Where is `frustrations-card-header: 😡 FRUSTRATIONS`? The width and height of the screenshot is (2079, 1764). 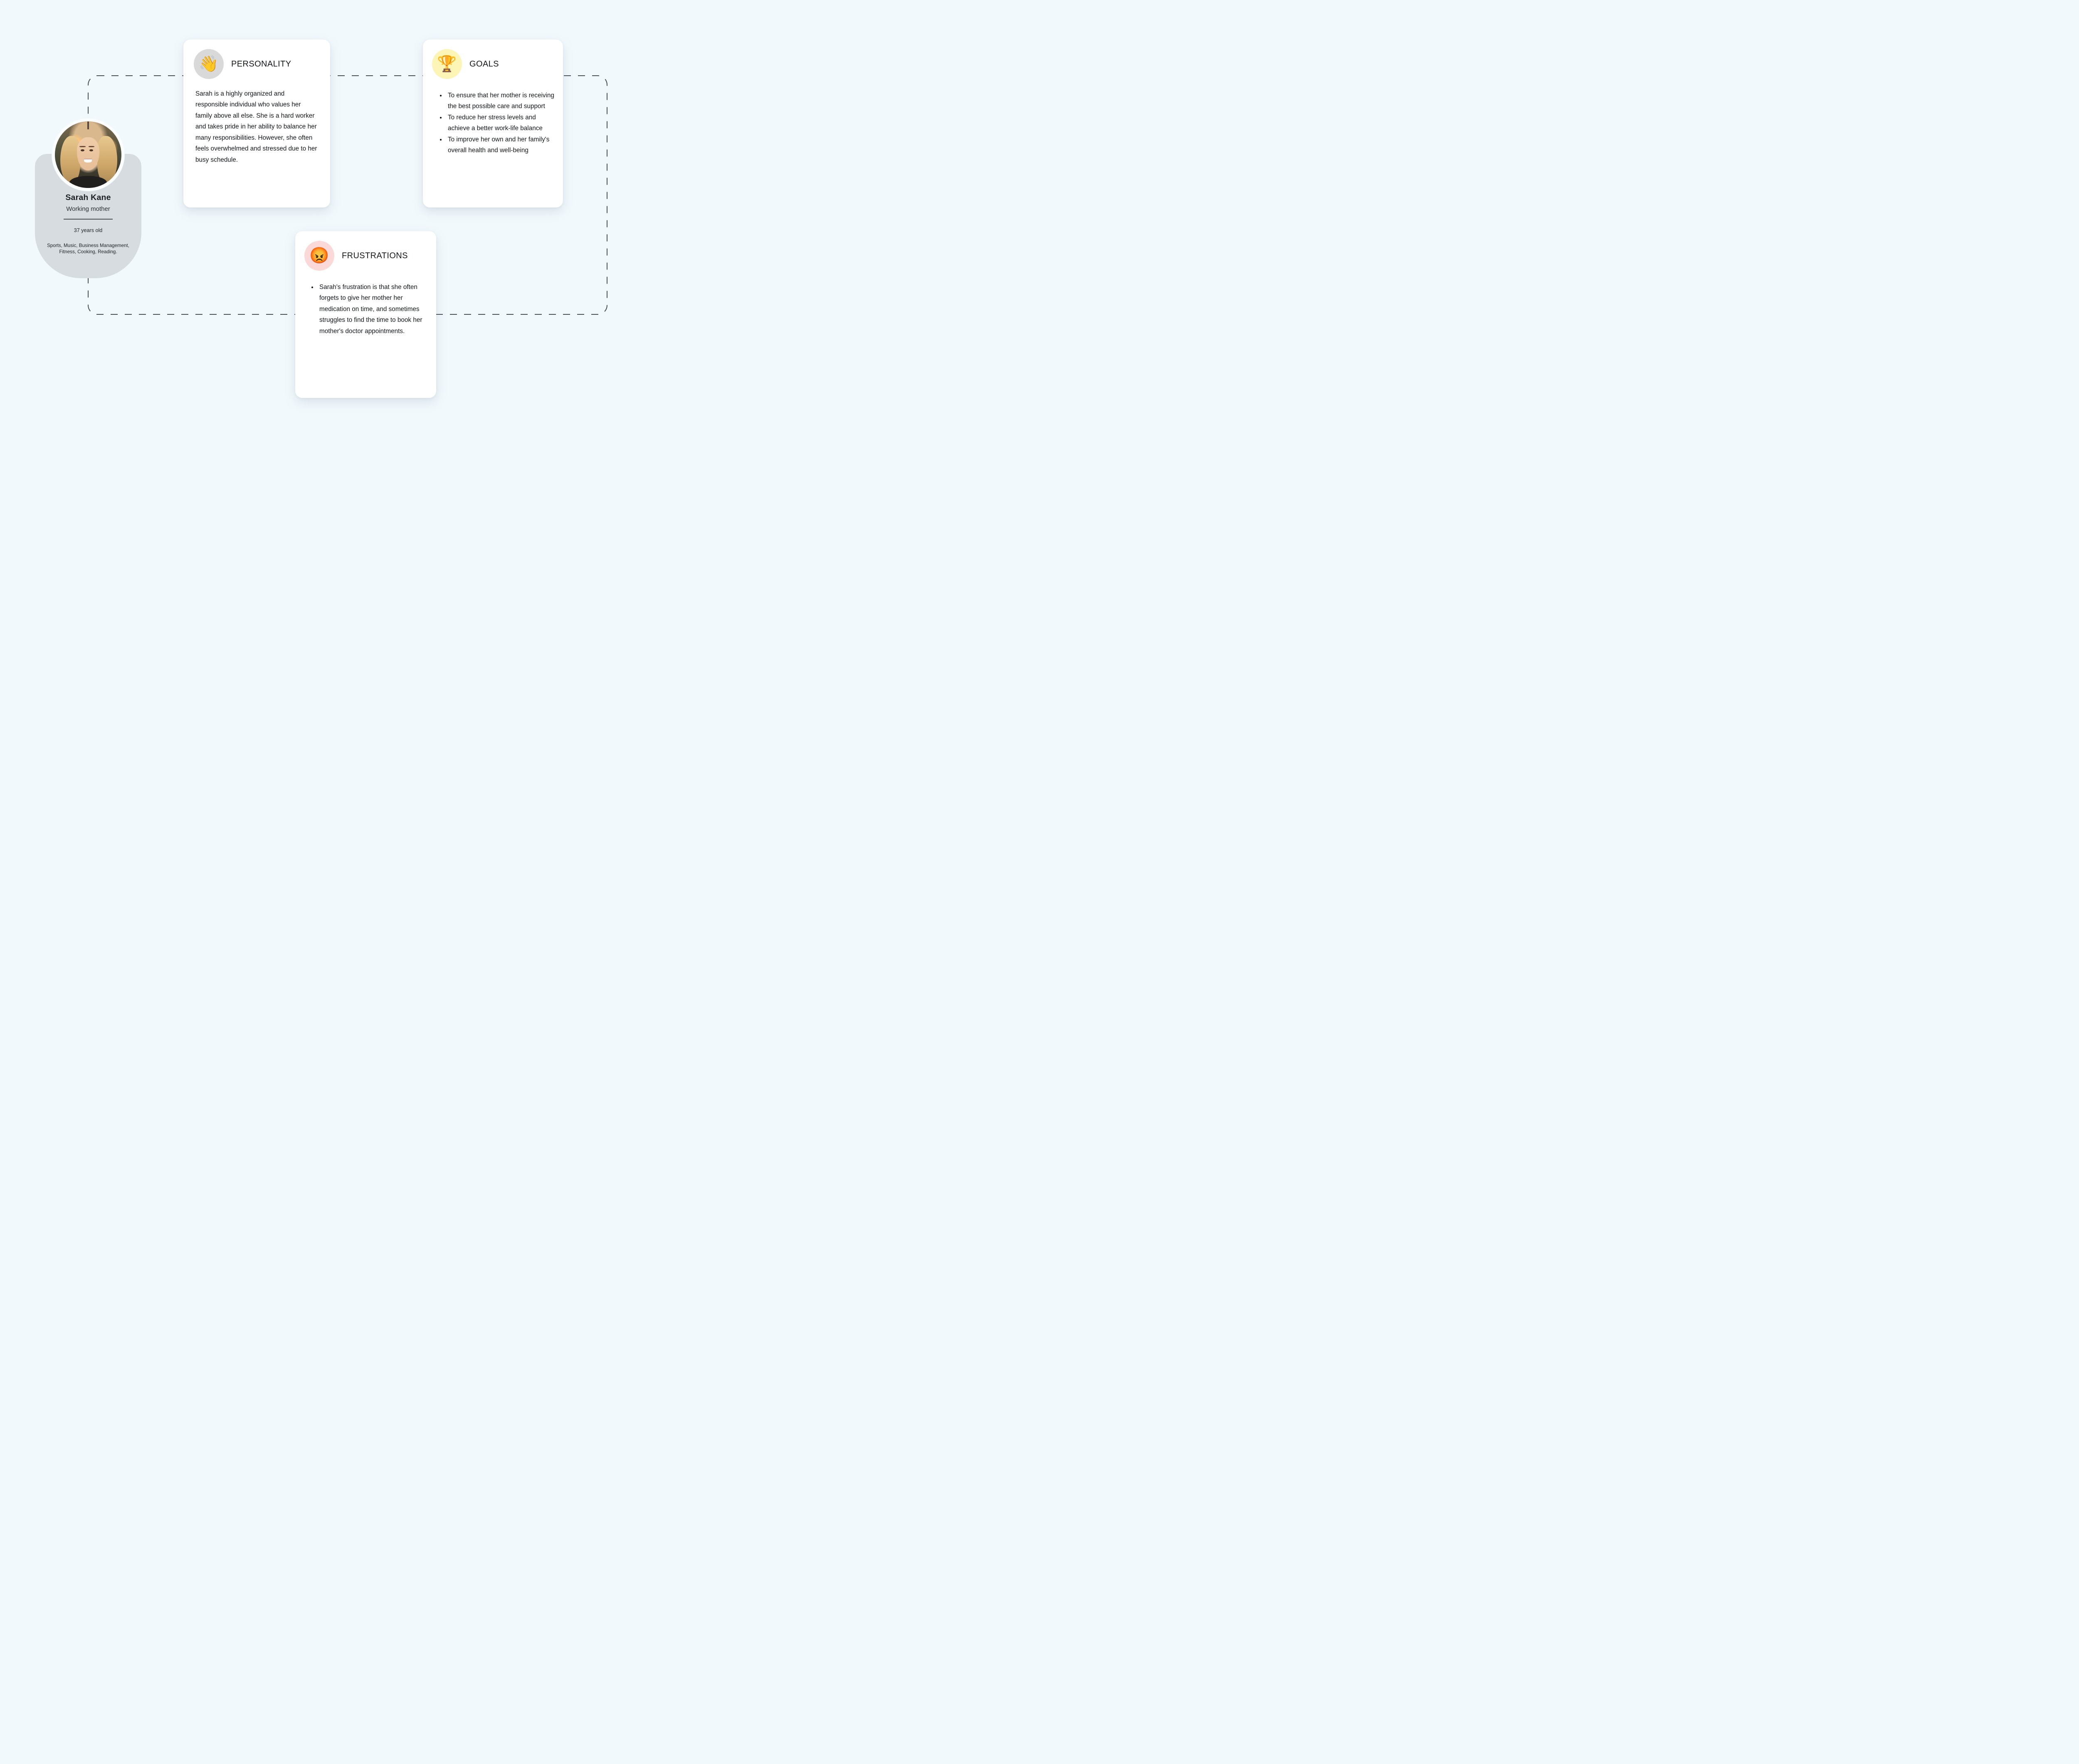
frustrations-card-header: 😡 FRUSTRATIONS is located at coordinates (365, 251).